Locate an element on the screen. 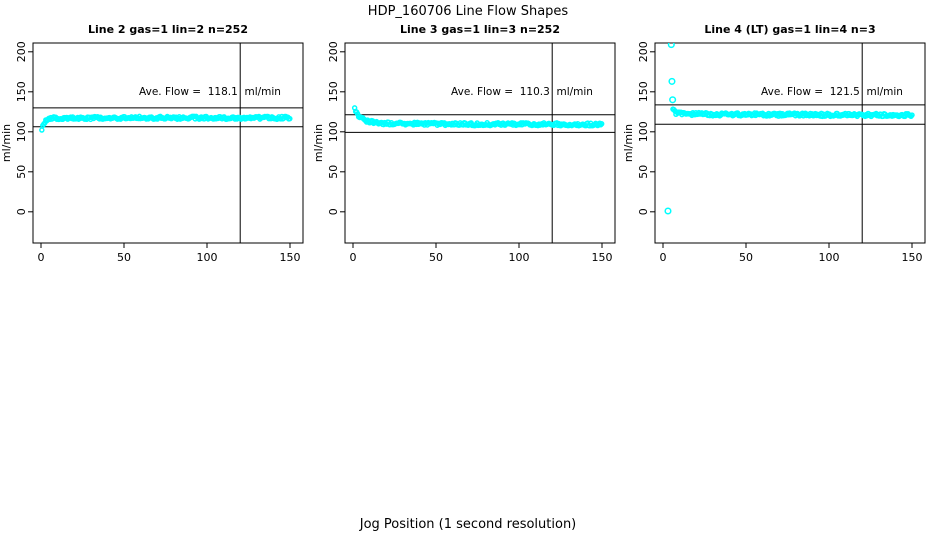  panel-1-ave-flow-annotation: Ave. Flow = 118.1 ml/min is located at coordinates (210, 92).